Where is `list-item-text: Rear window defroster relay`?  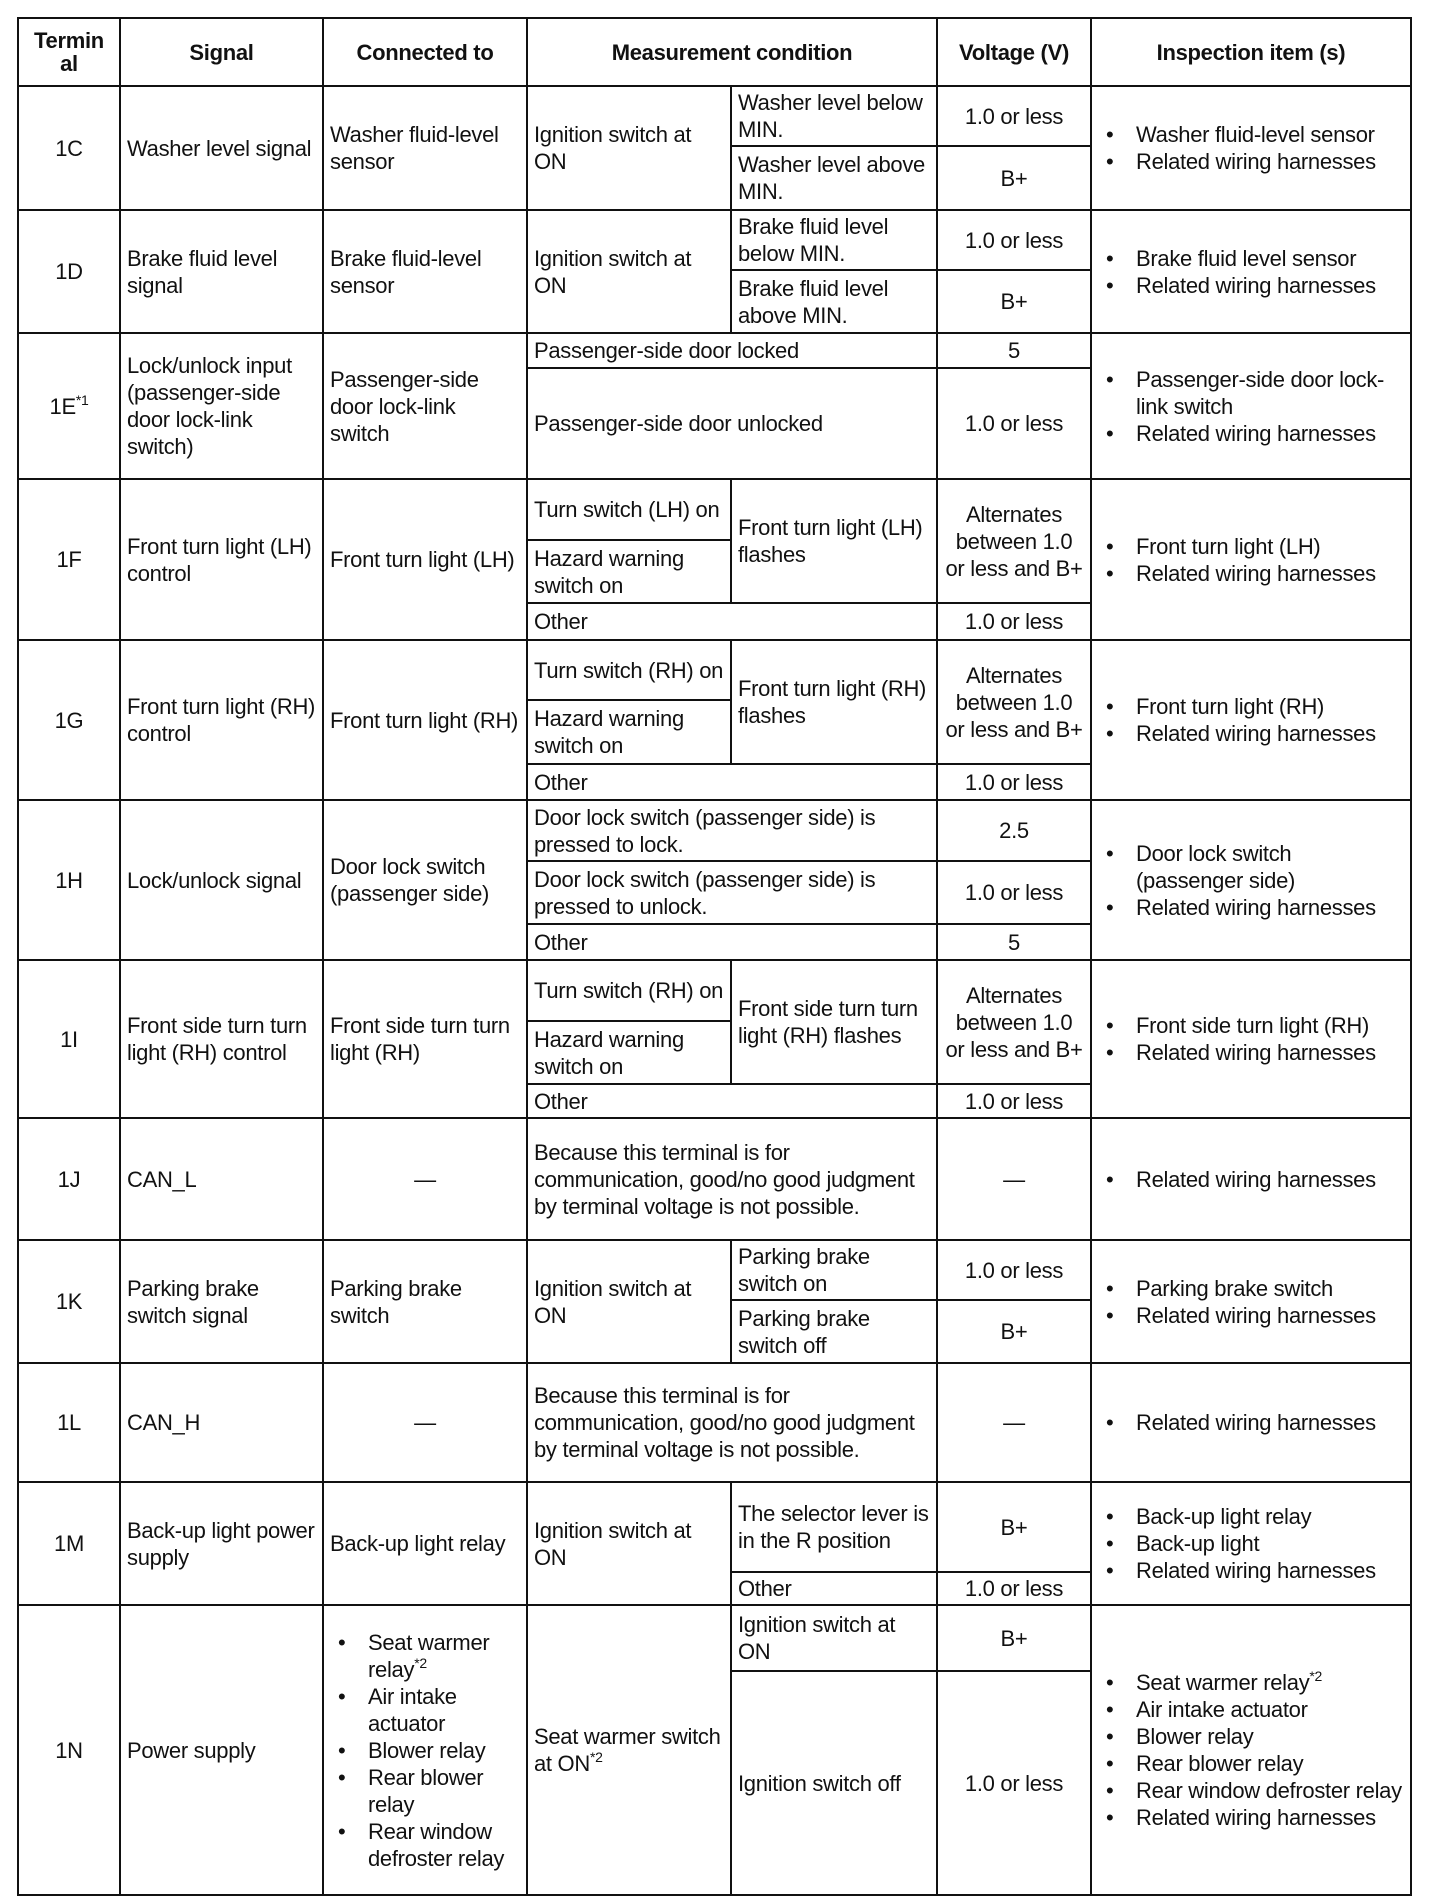
list-item-text: Rear window defroster relay is located at coordinates (1269, 1790).